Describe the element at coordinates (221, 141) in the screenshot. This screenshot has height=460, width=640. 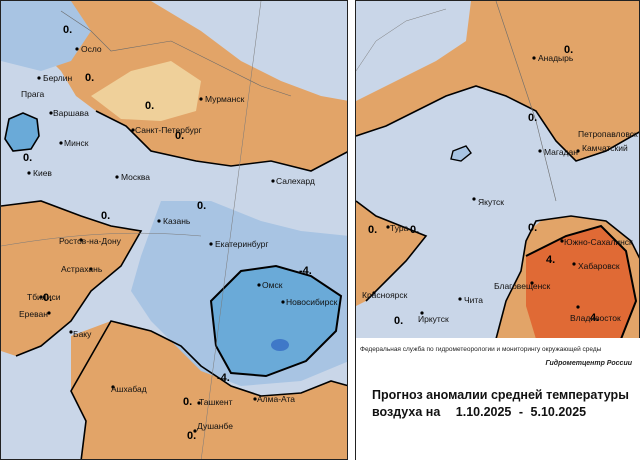
I see `isoline-zero-north` at that location.